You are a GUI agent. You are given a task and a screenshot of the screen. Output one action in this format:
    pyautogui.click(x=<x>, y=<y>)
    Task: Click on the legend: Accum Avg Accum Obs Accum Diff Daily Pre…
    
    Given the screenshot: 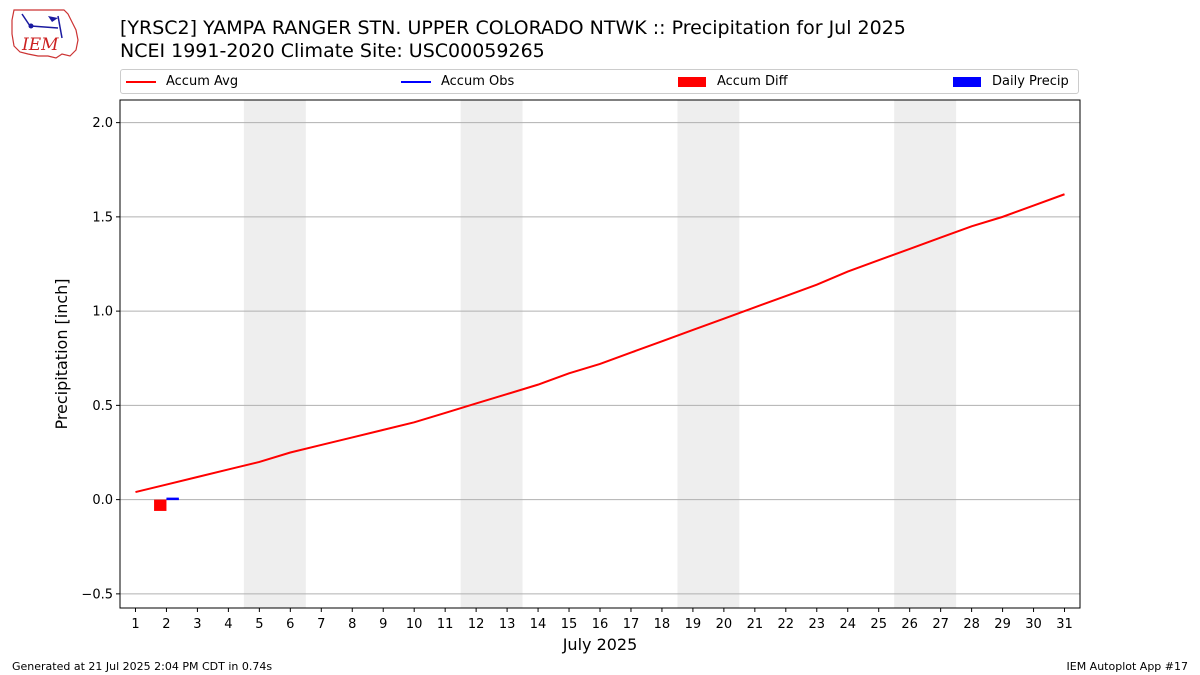 What is the action you would take?
    pyautogui.click(x=599, y=81)
    